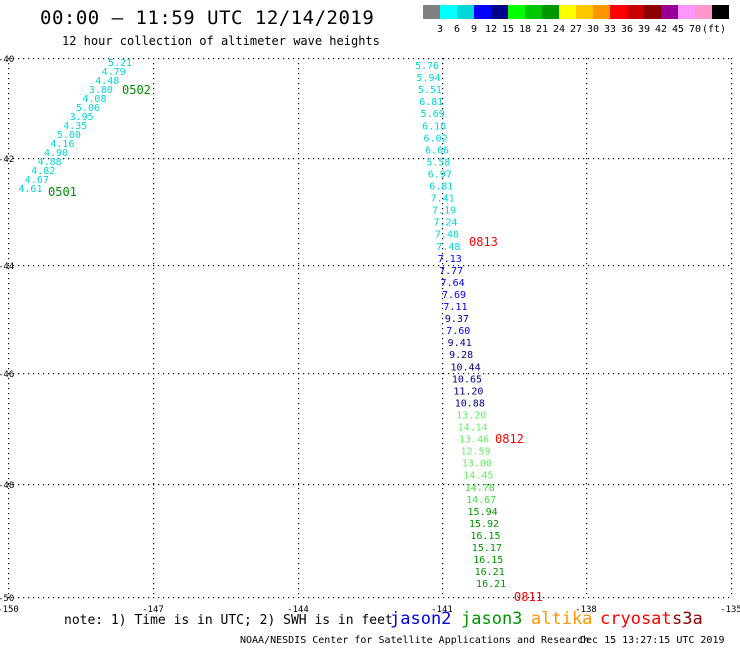 The height and width of the screenshot is (650, 740). Describe the element at coordinates (461, 355) in the screenshot. I see `wave-height-value: 9.28` at that location.